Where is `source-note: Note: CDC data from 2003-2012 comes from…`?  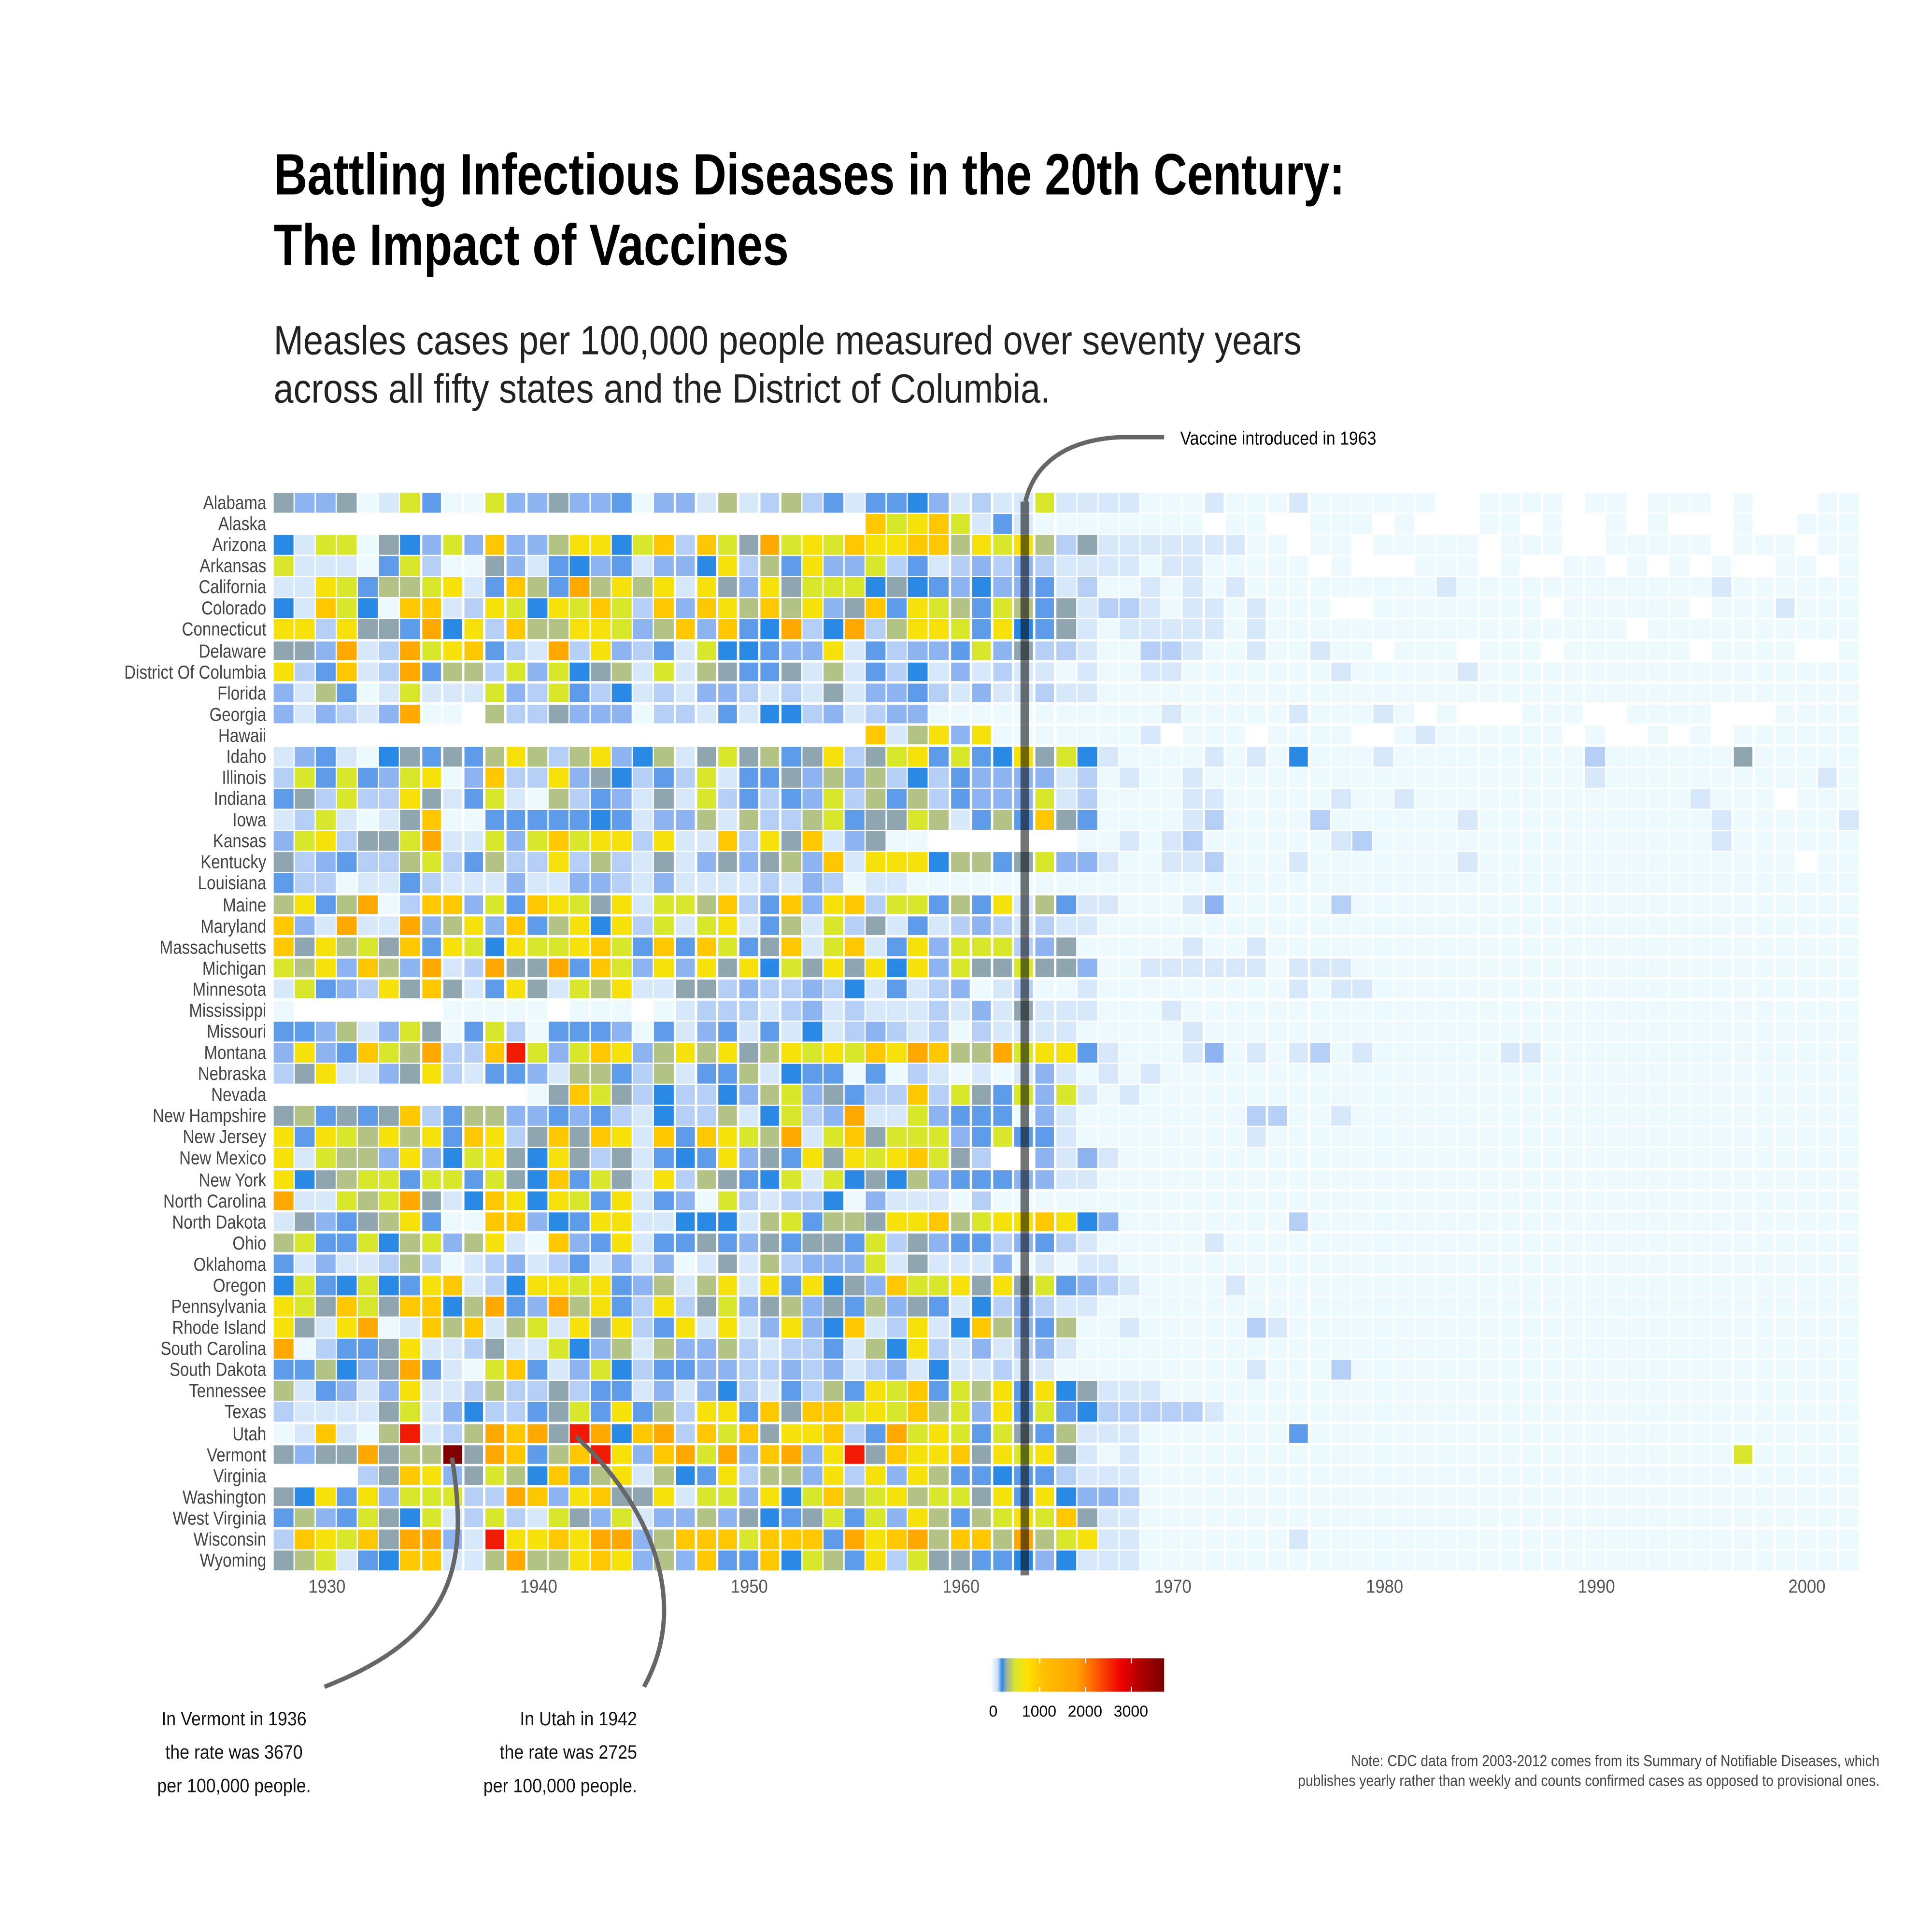
source-note: Note: CDC data from 2003-2012 comes from… is located at coordinates (1589, 1771).